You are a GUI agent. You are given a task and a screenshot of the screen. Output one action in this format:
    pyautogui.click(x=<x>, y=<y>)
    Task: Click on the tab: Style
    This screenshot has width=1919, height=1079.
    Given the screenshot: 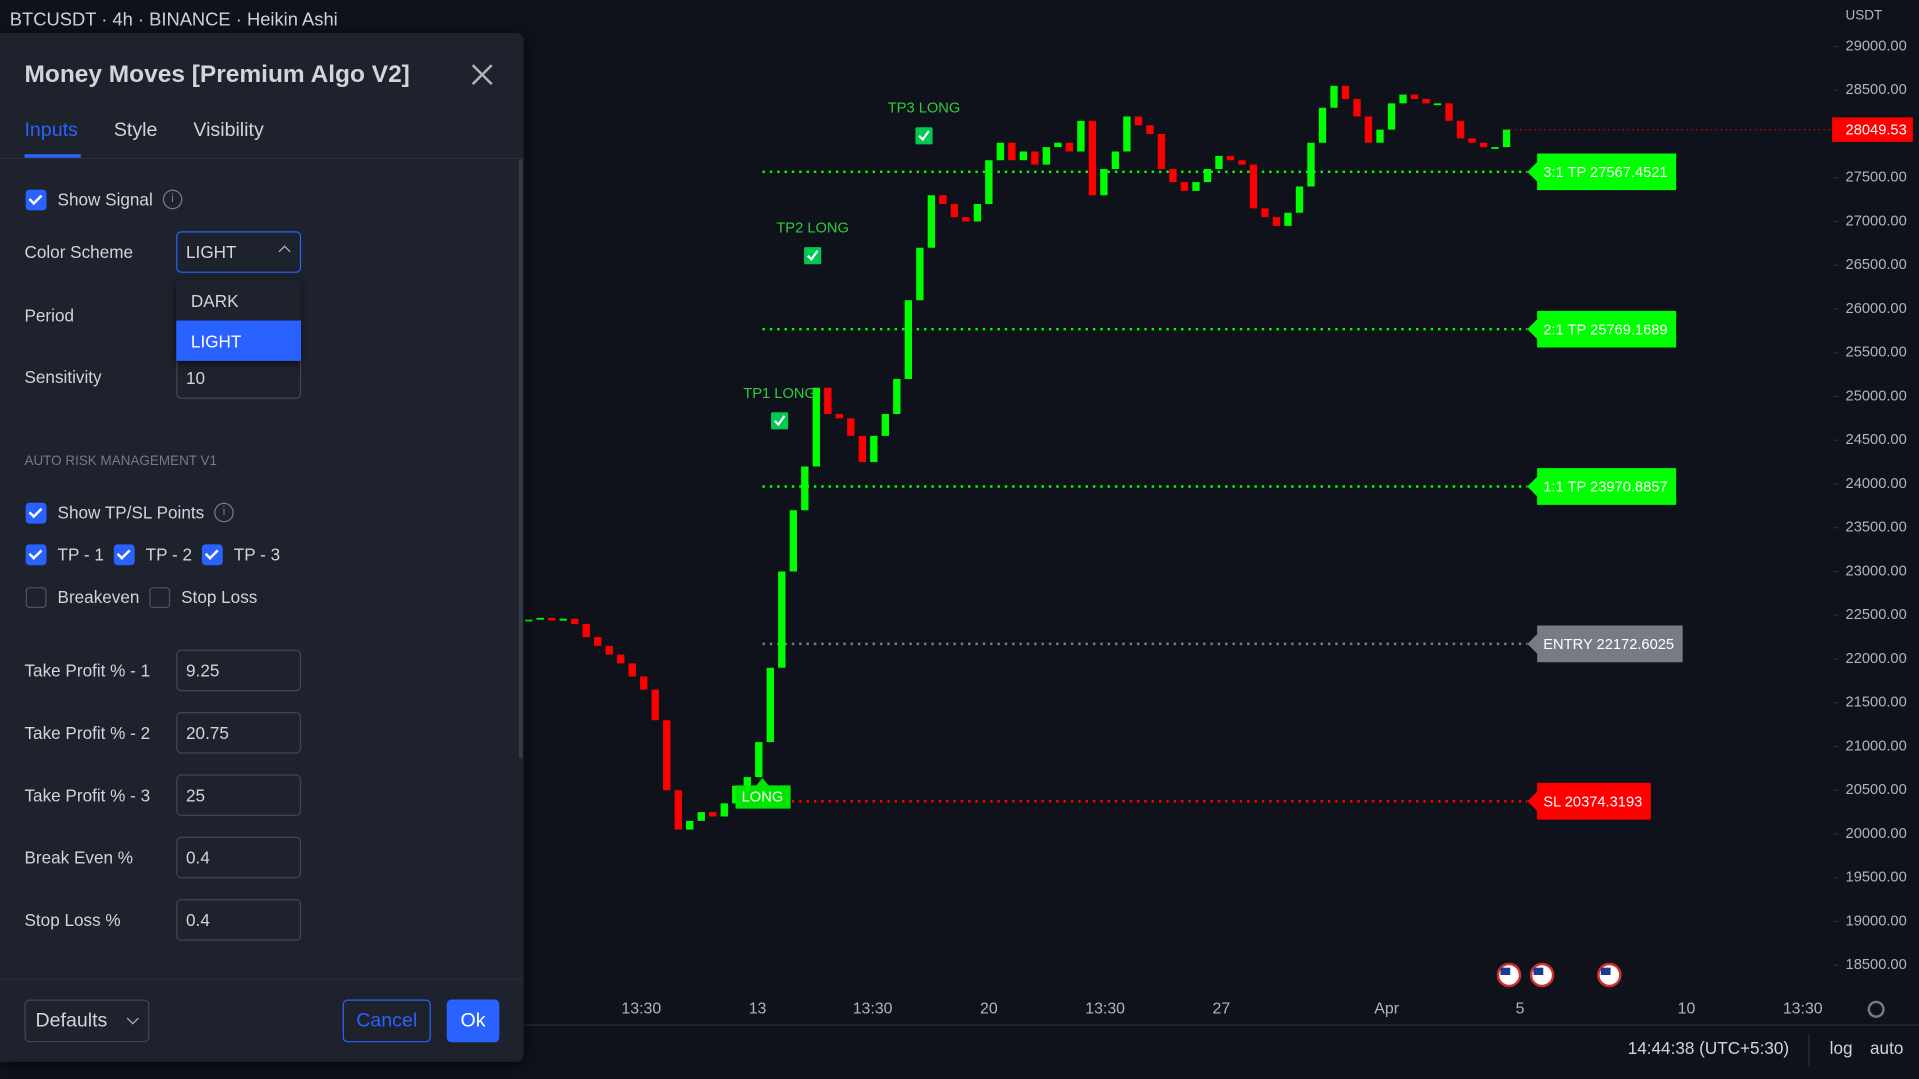 What is the action you would take?
    pyautogui.click(x=135, y=130)
    